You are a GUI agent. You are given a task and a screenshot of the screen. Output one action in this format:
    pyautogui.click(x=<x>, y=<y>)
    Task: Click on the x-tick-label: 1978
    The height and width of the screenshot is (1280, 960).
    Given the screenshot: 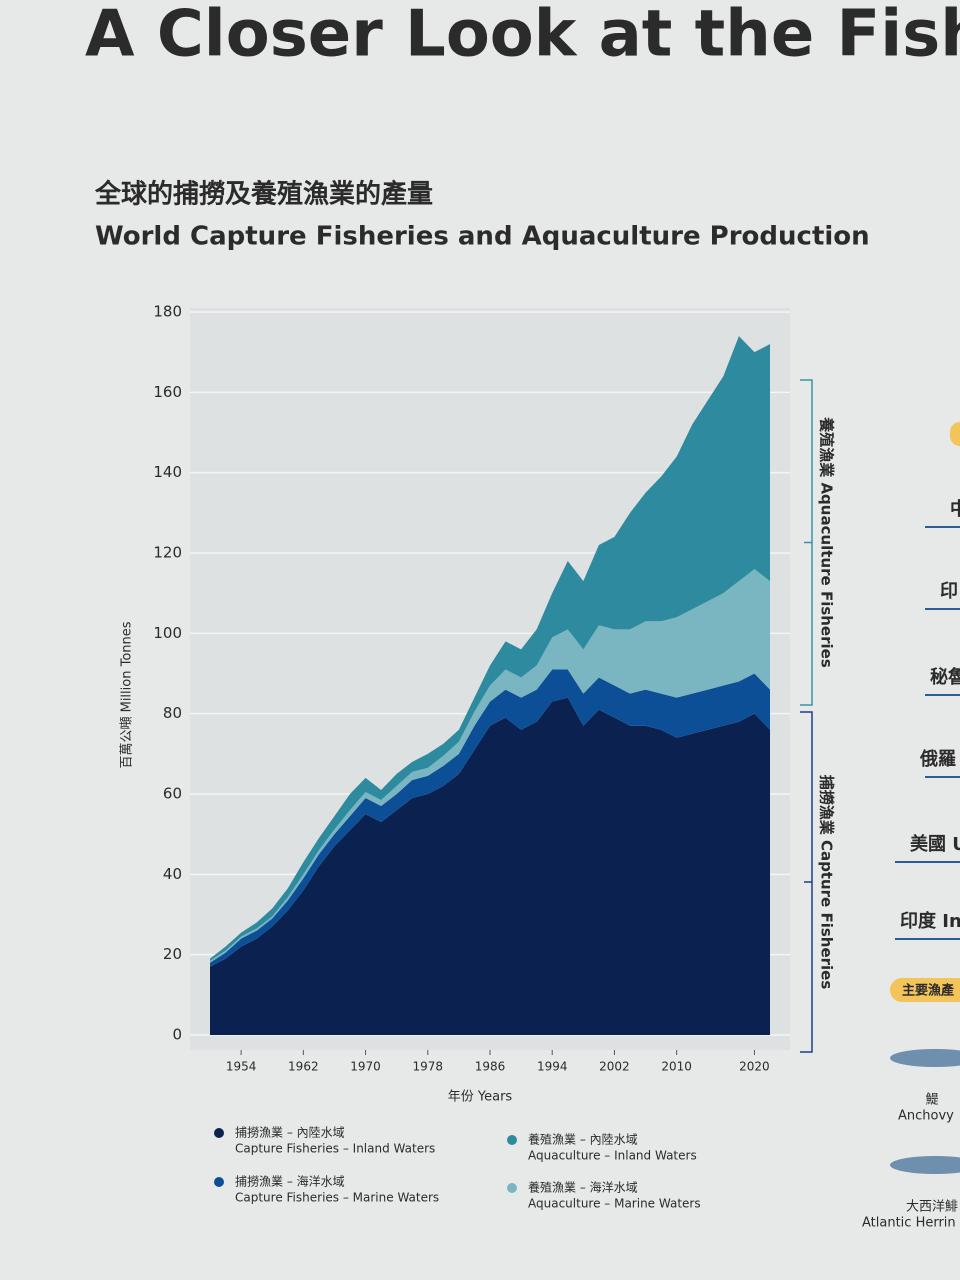 What is the action you would take?
    pyautogui.click(x=428, y=1067)
    